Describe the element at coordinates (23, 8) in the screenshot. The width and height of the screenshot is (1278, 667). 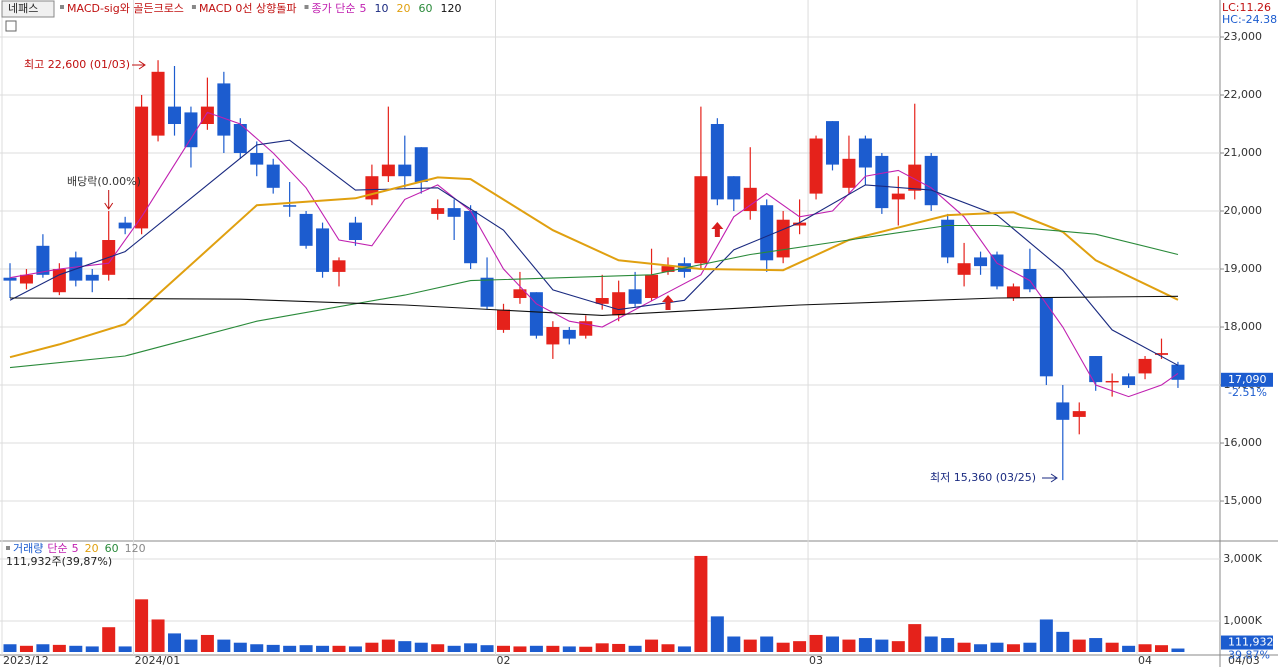
I see `chart-title: 네패스` at that location.